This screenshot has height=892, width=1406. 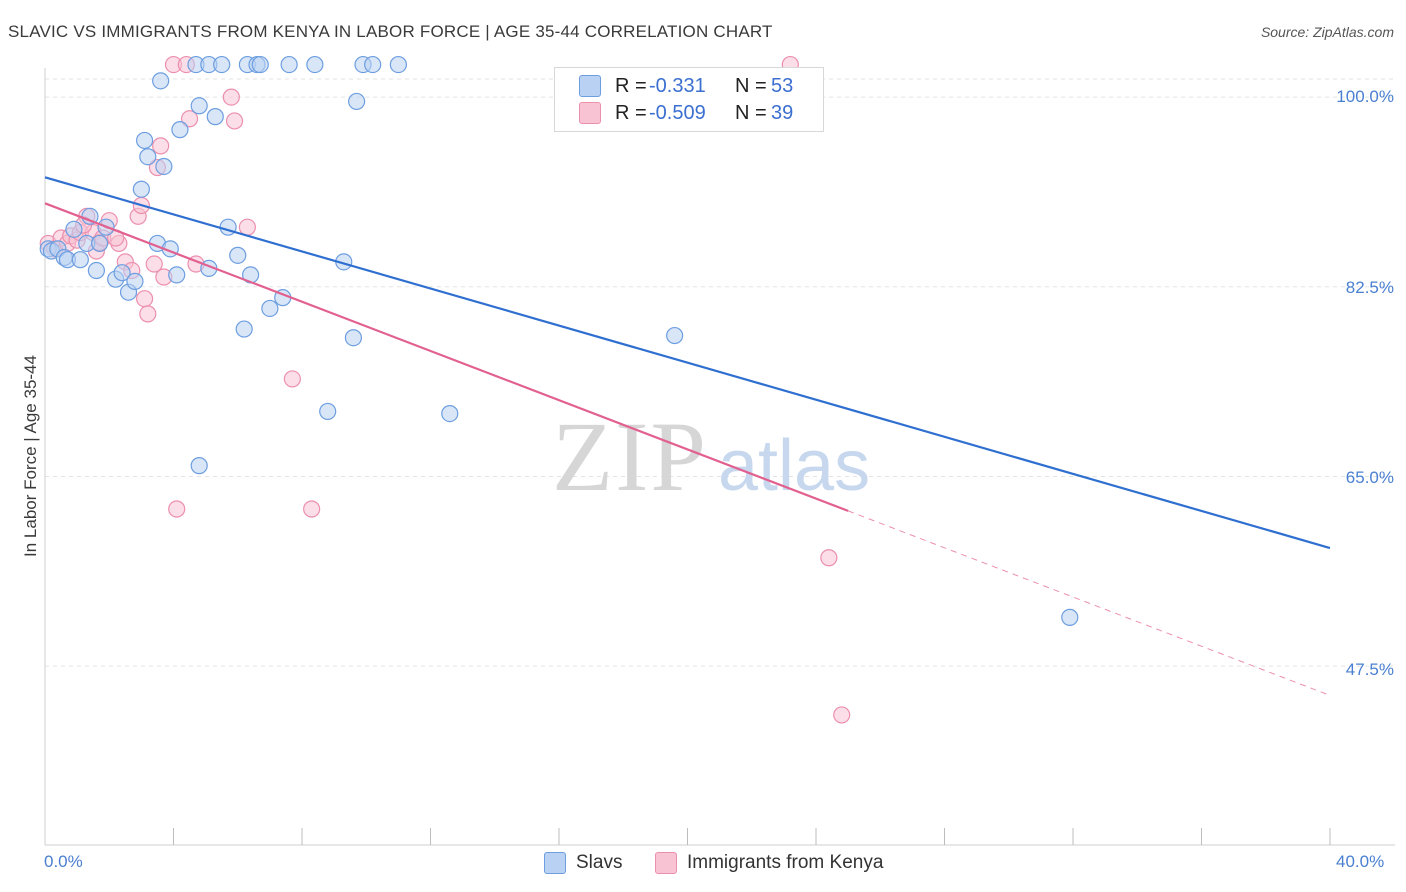 What do you see at coordinates (782, 112) in the screenshot?
I see `n-value: 39` at bounding box center [782, 112].